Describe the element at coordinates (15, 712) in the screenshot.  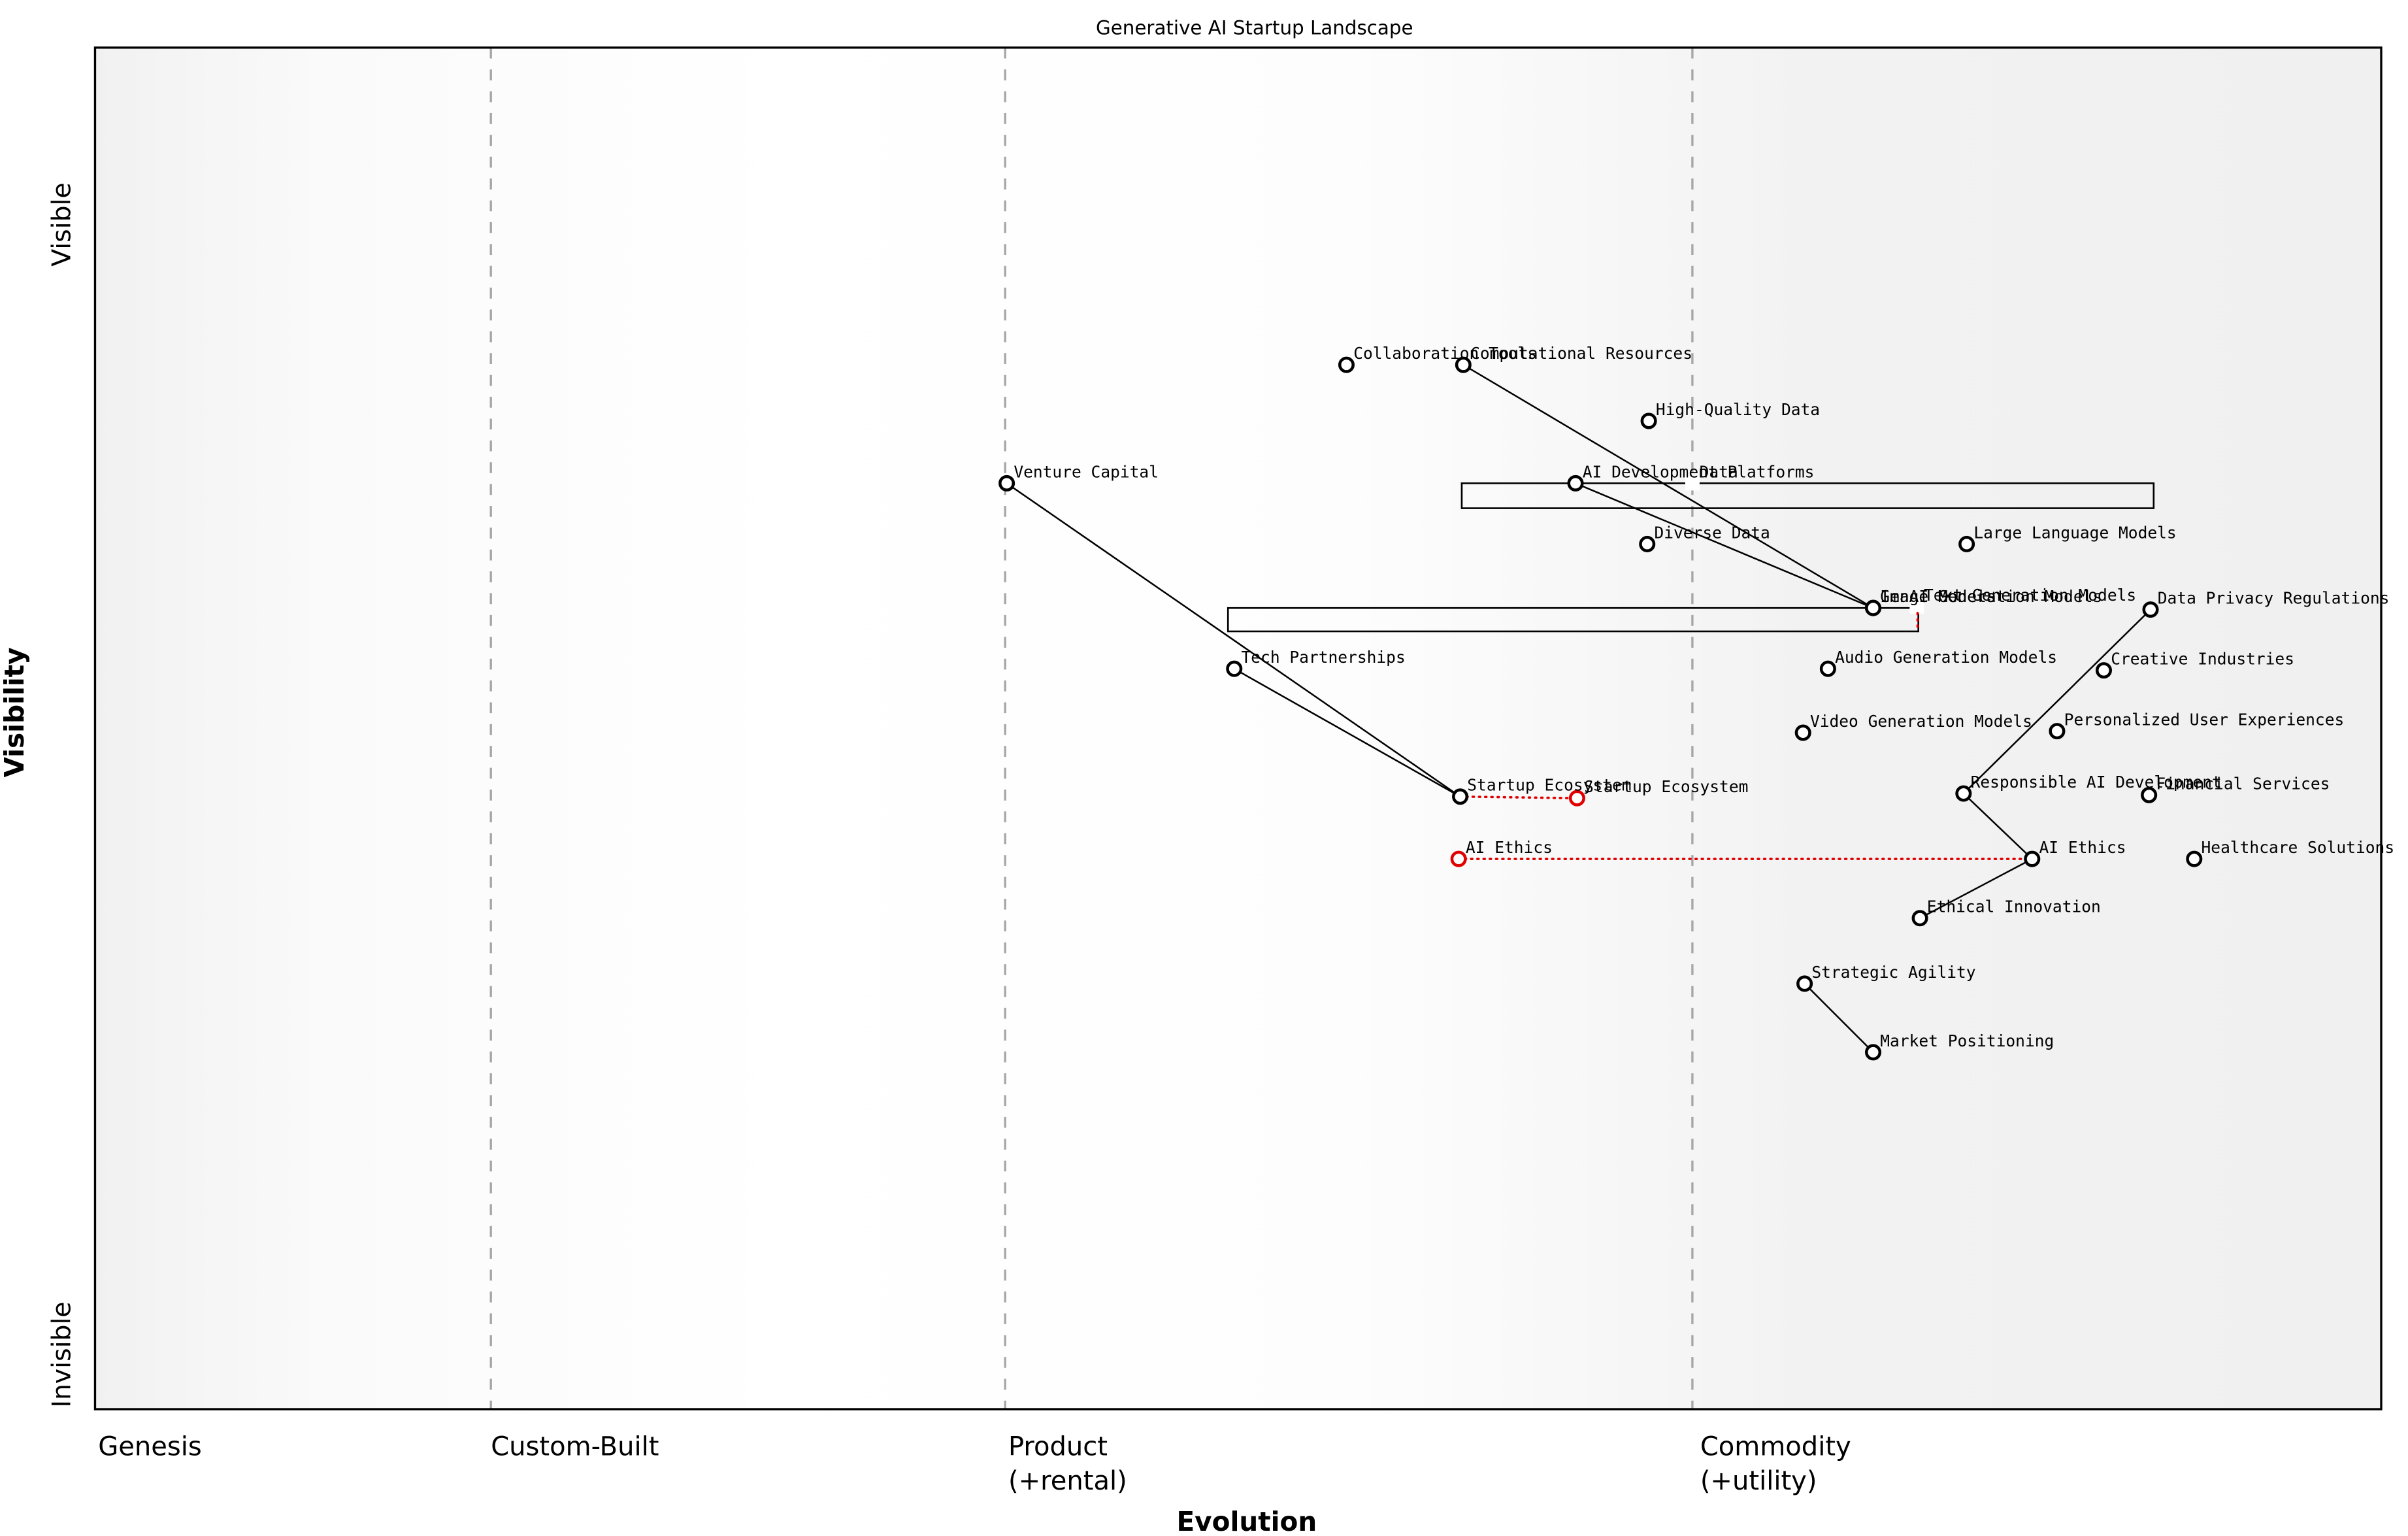
I see `y-axis-label: Visibility` at that location.